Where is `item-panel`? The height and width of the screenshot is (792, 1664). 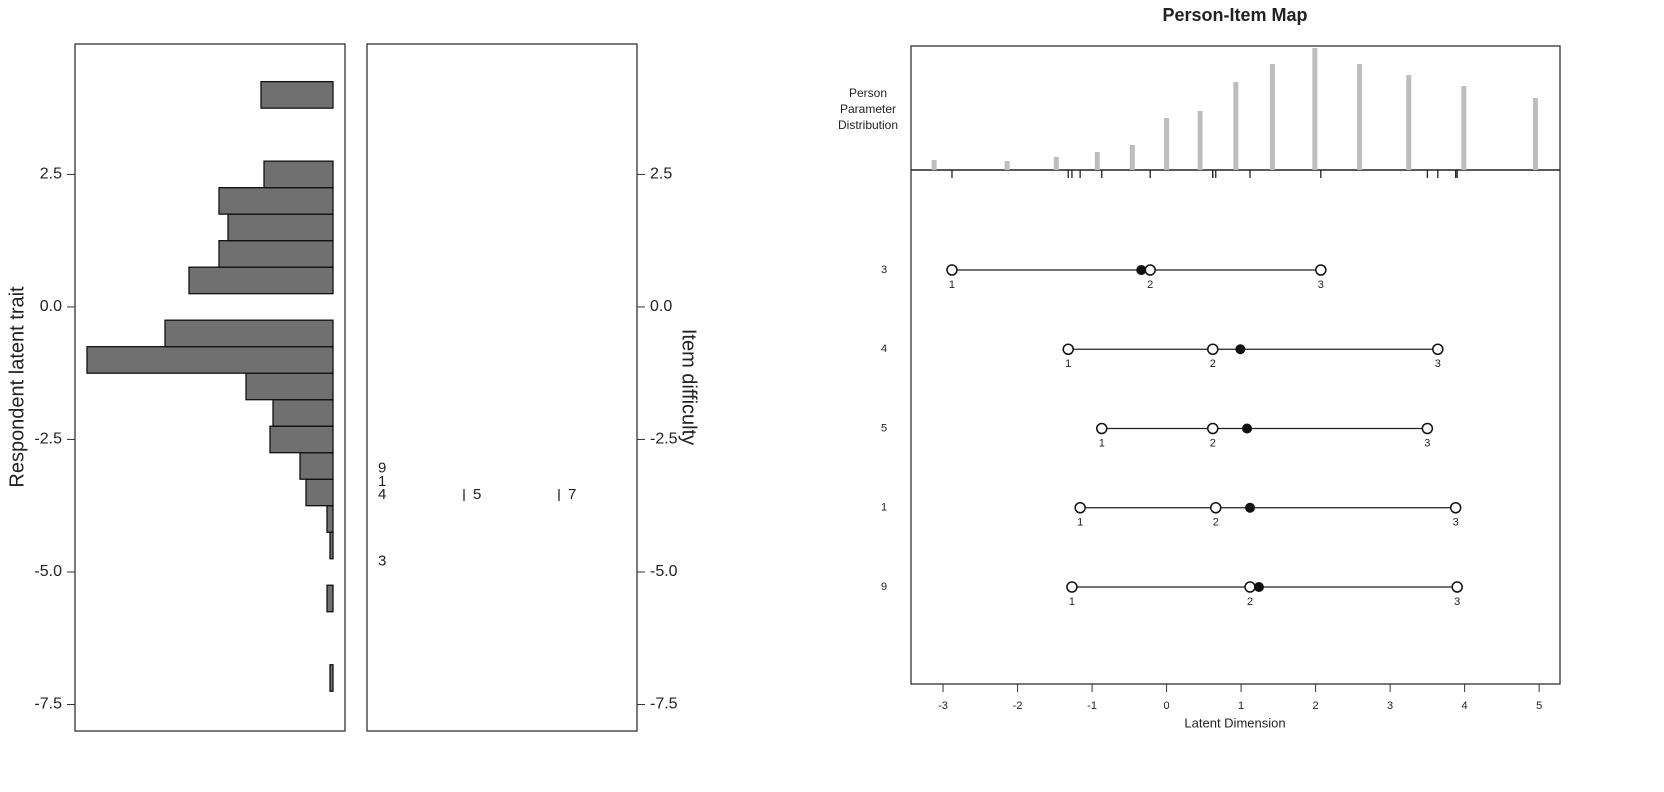
item-panel is located at coordinates (502, 387).